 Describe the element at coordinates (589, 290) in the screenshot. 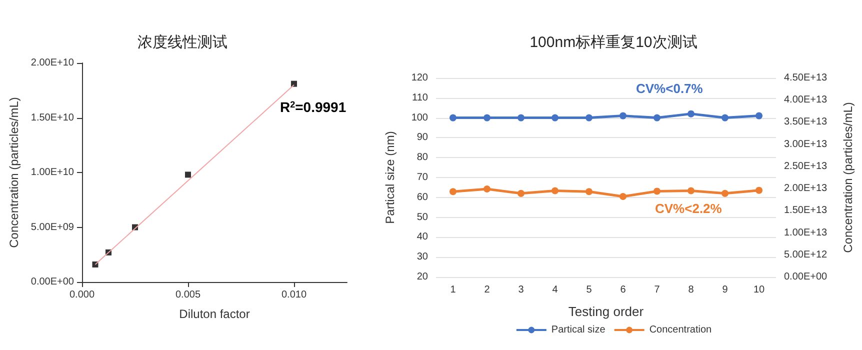

I see `x-tick-label: 5` at that location.